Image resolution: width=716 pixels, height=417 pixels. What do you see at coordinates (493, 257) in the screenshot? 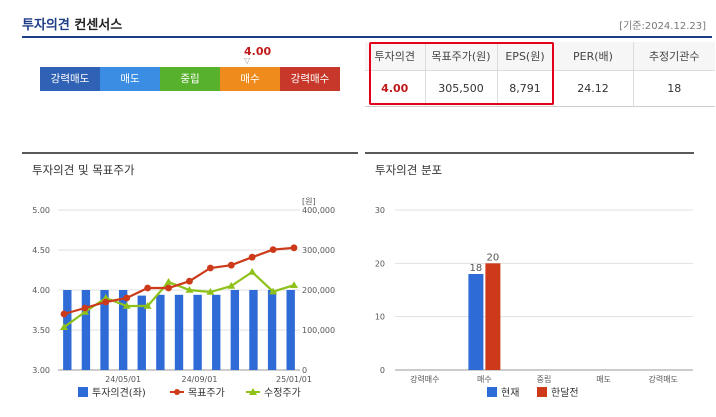
I see `bar-data-label: 20` at bounding box center [493, 257].